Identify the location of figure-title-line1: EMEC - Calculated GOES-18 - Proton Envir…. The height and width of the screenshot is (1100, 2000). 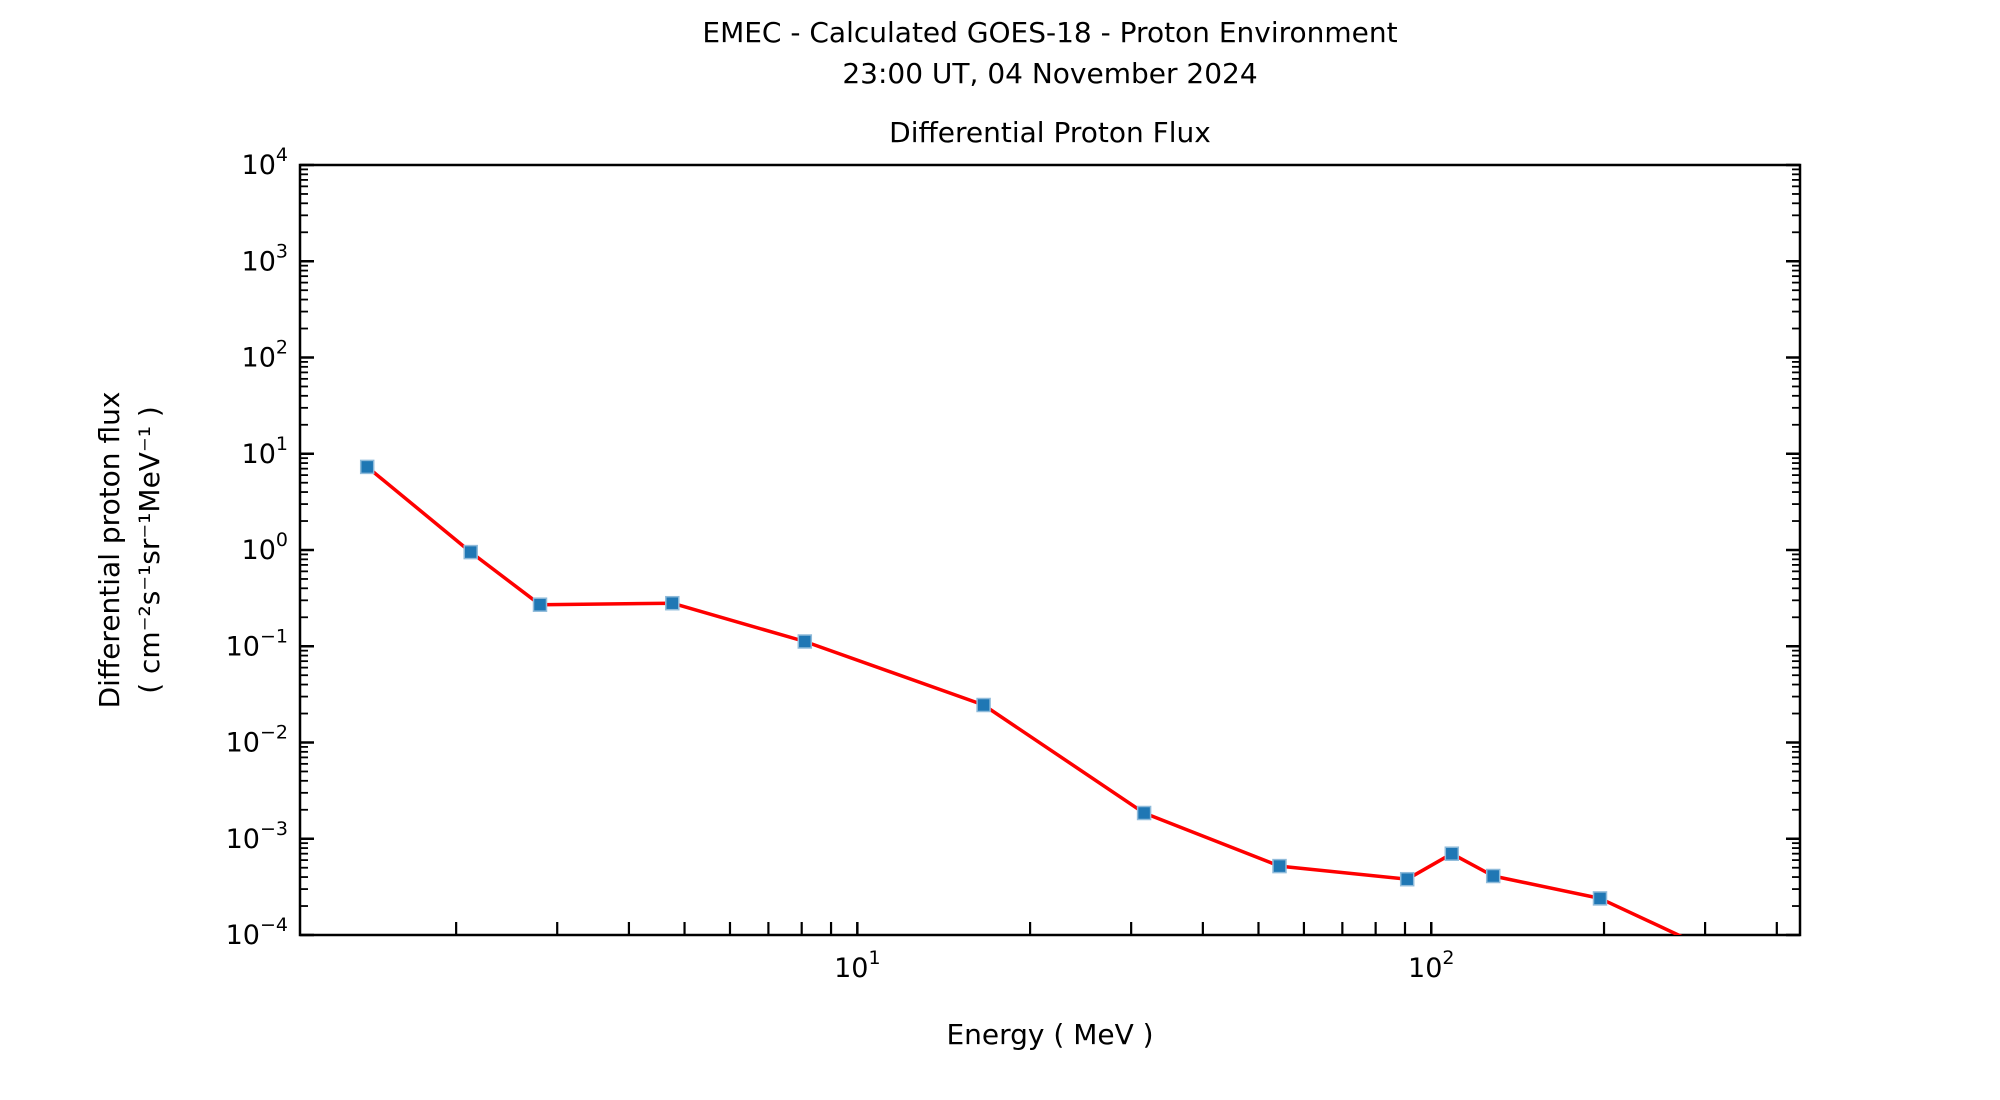
(1050, 32).